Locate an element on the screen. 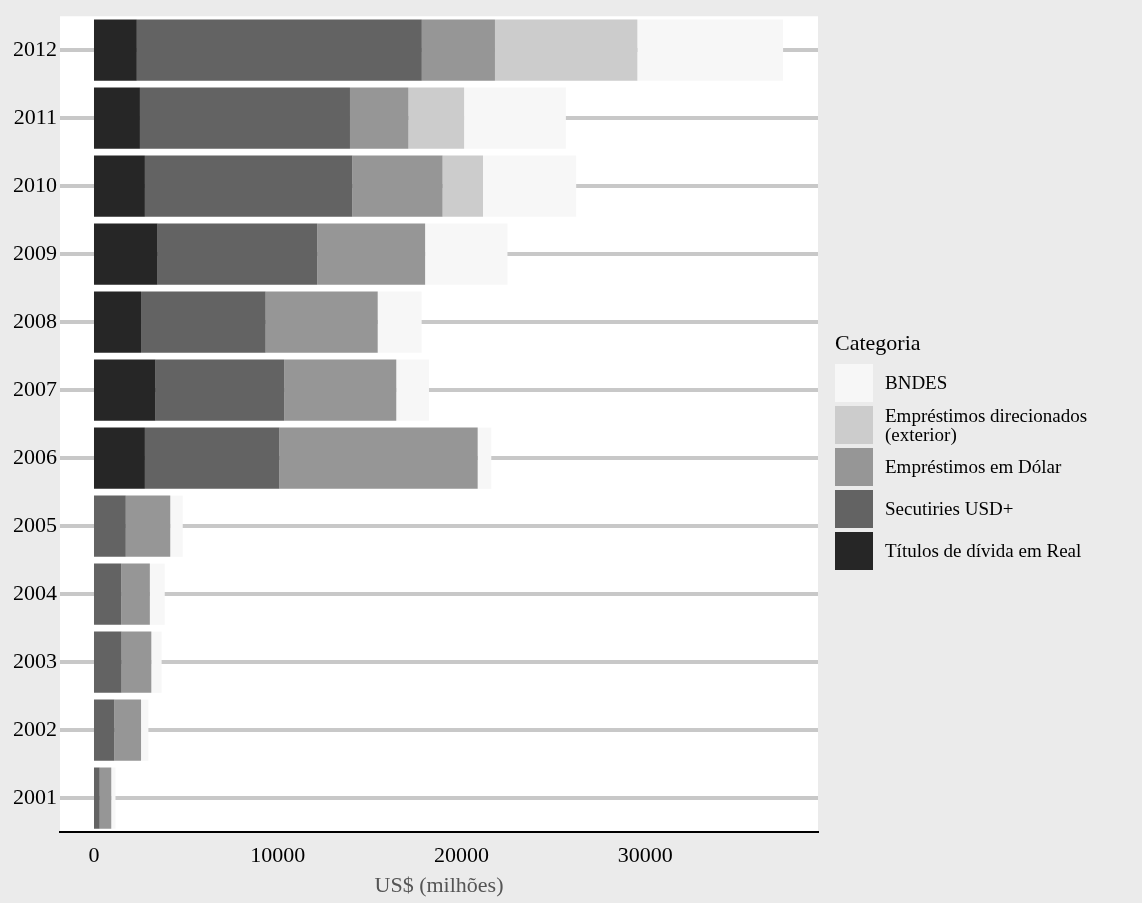 Image resolution: width=1142 pixels, height=903 pixels. y-tick-label: 2007 is located at coordinates (35, 388).